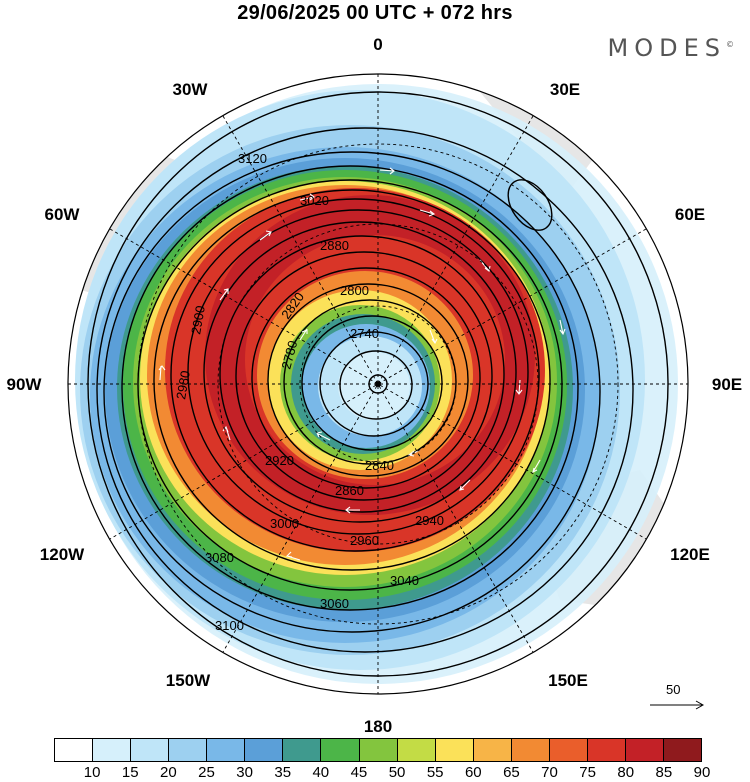  What do you see at coordinates (670, 48) in the screenshot?
I see `brand-logo: MODES©` at bounding box center [670, 48].